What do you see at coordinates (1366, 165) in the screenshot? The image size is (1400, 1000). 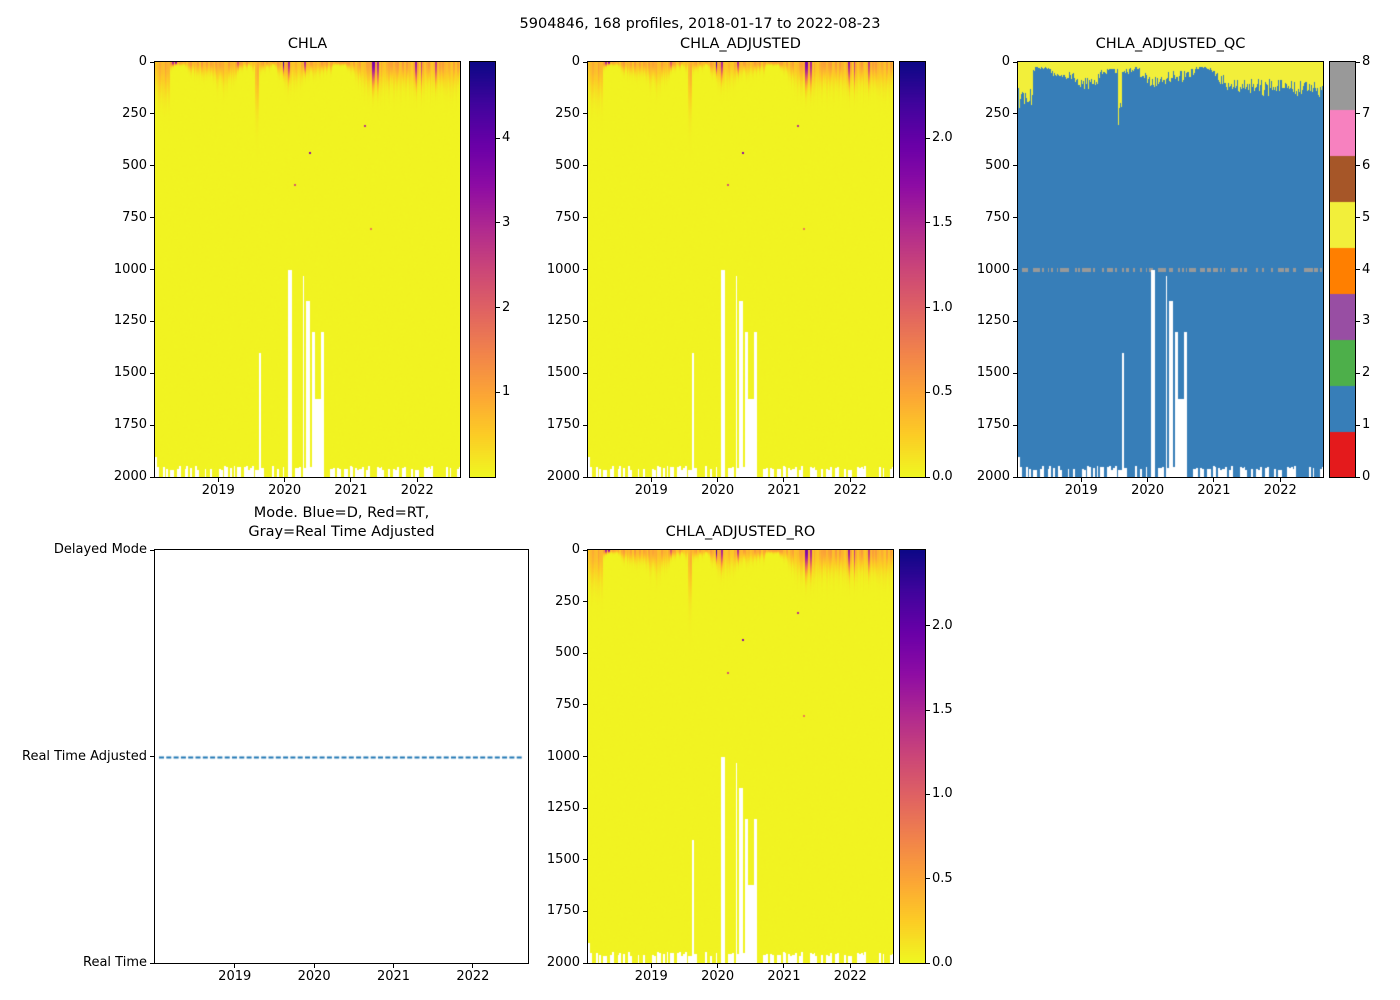 I see `colorbar-tick-label: 6` at bounding box center [1366, 165].